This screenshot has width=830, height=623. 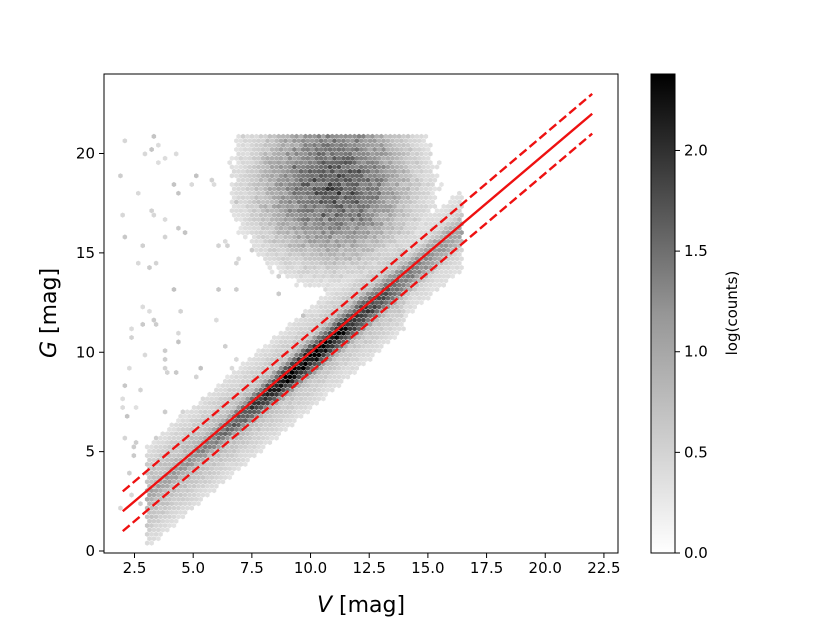 I want to click on x-tick-label: 2.5, so click(x=135, y=568).